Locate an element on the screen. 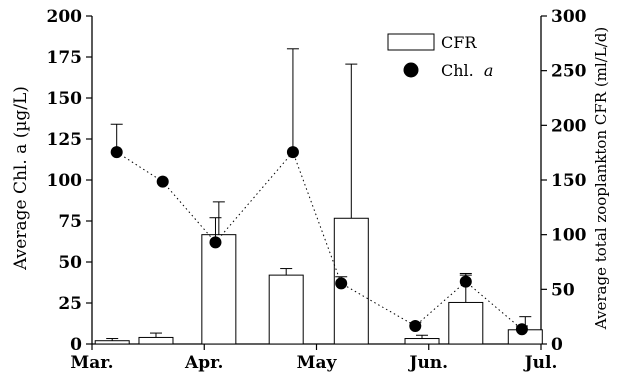 This screenshot has width=620, height=378. y-left-tick-label: 75 is located at coordinates (70, 222).